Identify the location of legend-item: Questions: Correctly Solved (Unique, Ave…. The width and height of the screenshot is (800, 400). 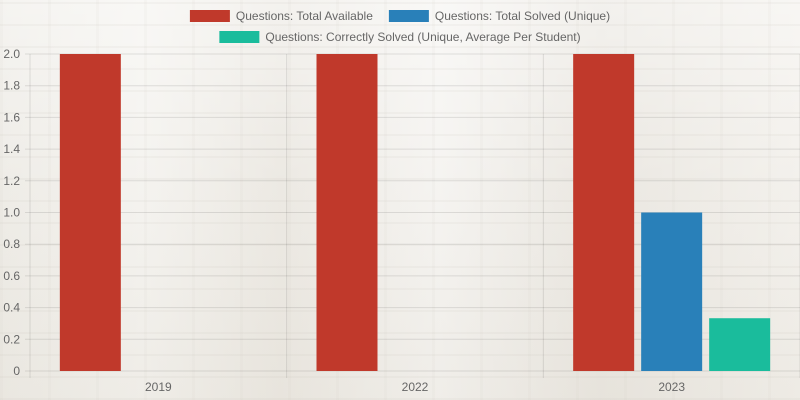
(400, 37).